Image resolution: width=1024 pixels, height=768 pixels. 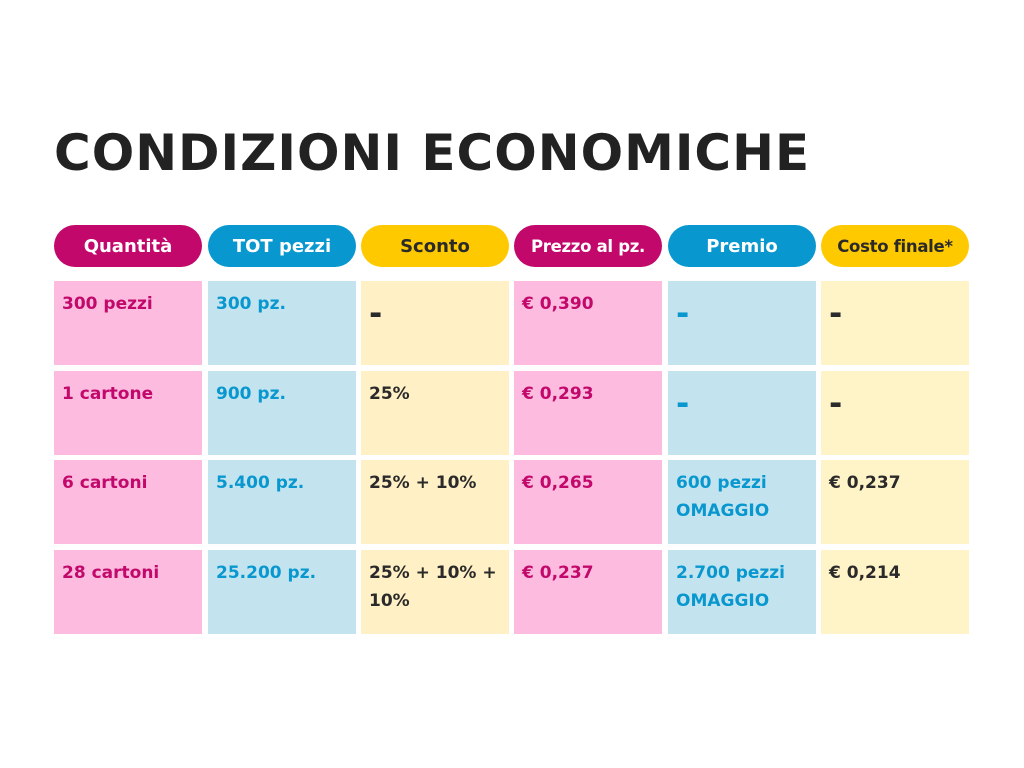 I want to click on table-cell-quantita: 300 pezzi, so click(x=128, y=323).